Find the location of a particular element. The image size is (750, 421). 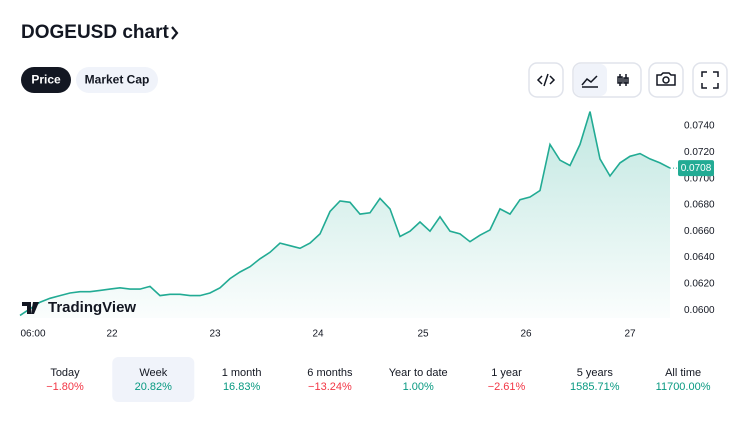

x-tick-label: 27 is located at coordinates (630, 334).